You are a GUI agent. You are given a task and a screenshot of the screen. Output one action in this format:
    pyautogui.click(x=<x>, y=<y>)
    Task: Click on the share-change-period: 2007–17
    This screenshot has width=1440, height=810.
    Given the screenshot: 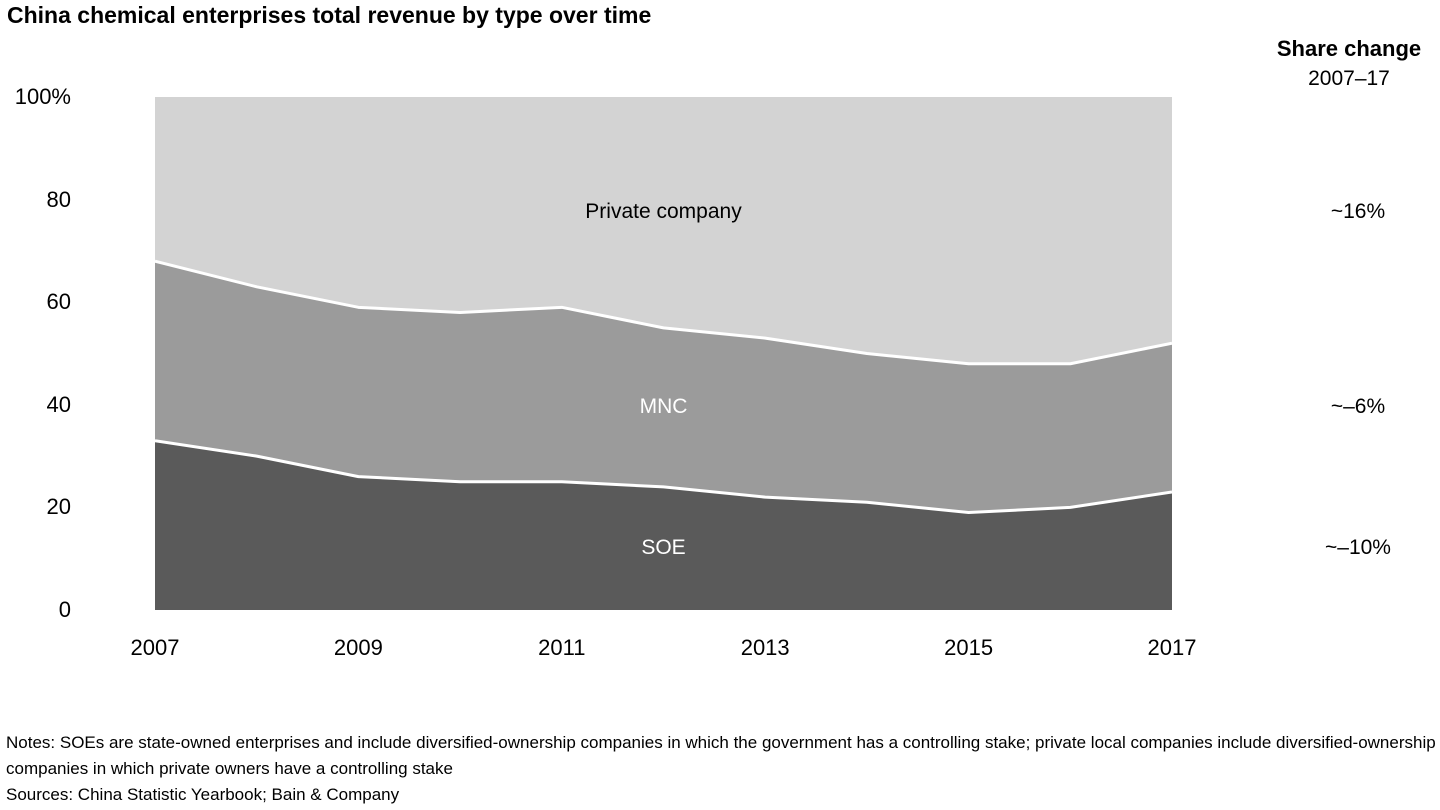 What is the action you would take?
    pyautogui.click(x=1349, y=78)
    